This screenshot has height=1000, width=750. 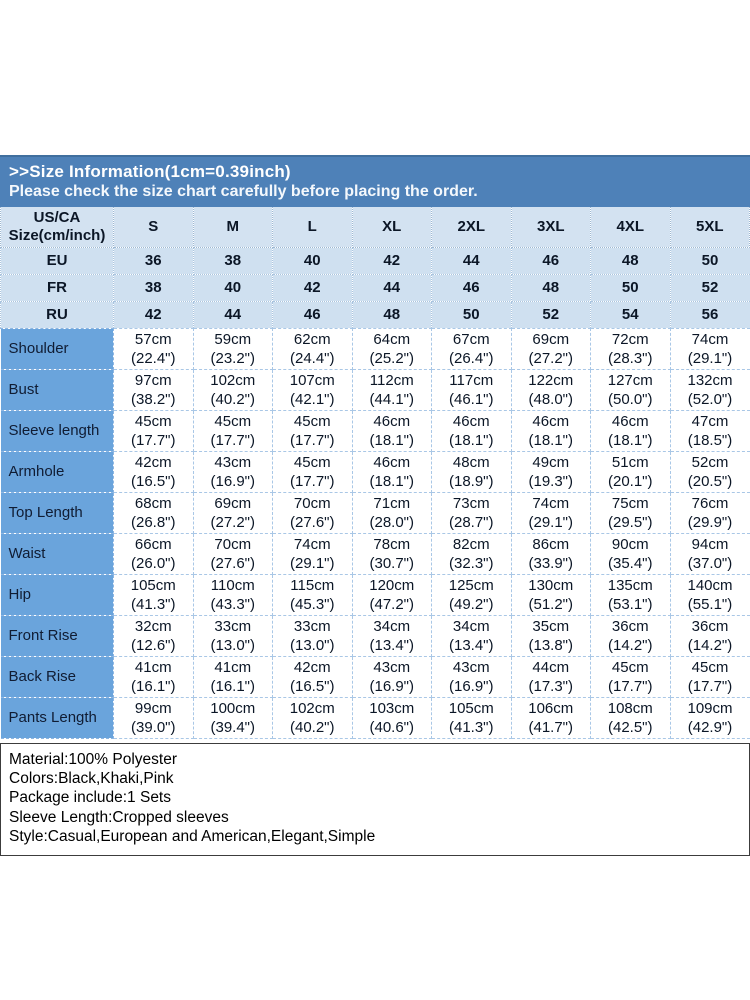 What do you see at coordinates (153, 686) in the screenshot?
I see `value-inch: (16.1")` at bounding box center [153, 686].